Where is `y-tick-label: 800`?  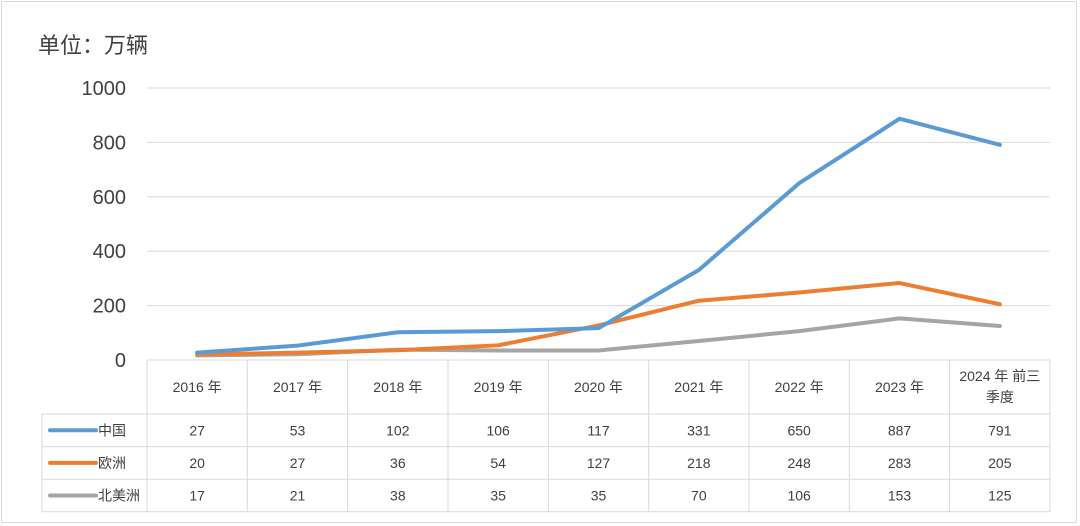 y-tick-label: 800 is located at coordinates (109, 143).